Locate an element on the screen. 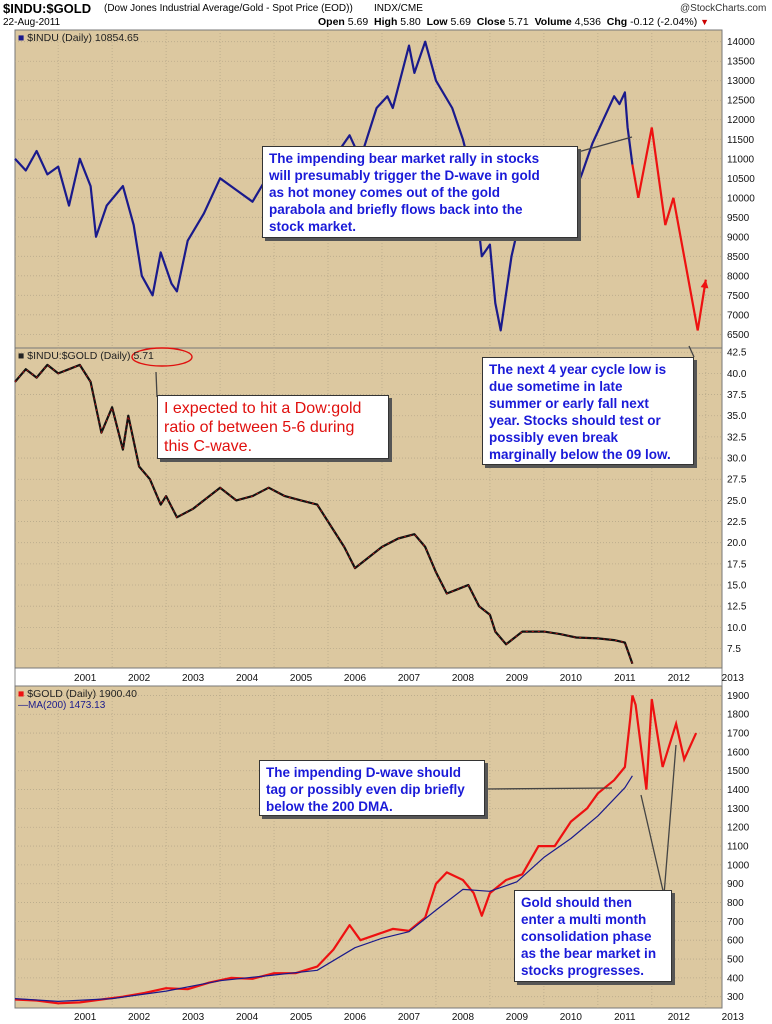 This screenshot has width=772, height=1024. xtick-gold-2013: 2013 is located at coordinates (733, 1017).